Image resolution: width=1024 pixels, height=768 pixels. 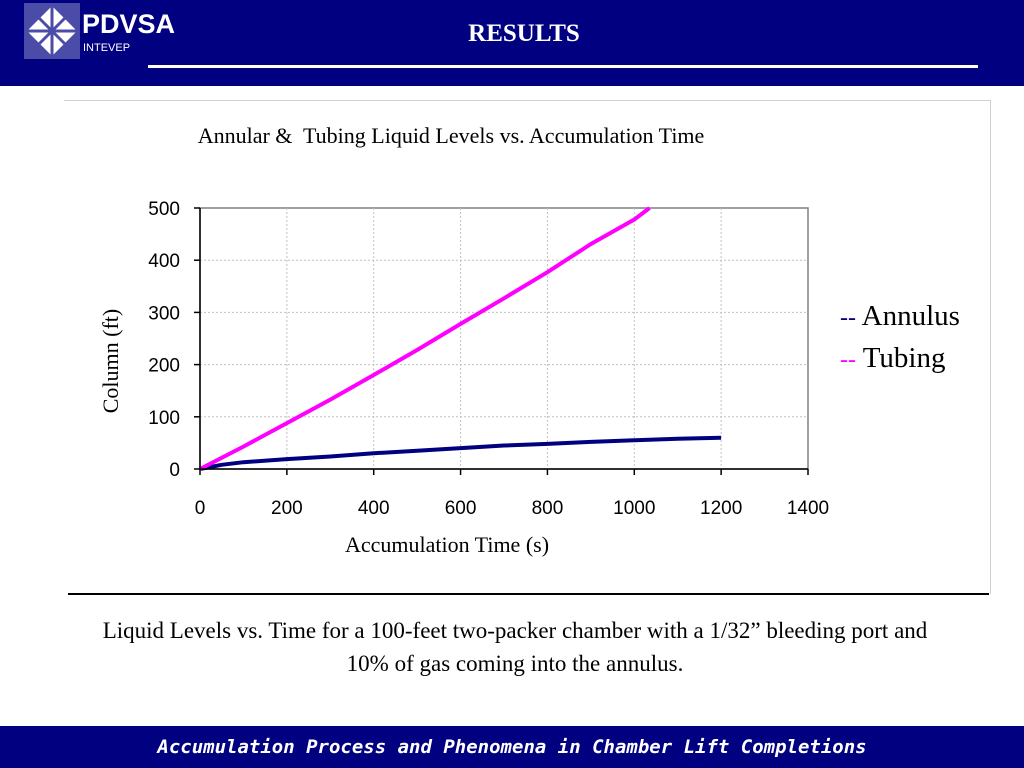 What do you see at coordinates (287, 508) in the screenshot?
I see `x-tick-label: 200` at bounding box center [287, 508].